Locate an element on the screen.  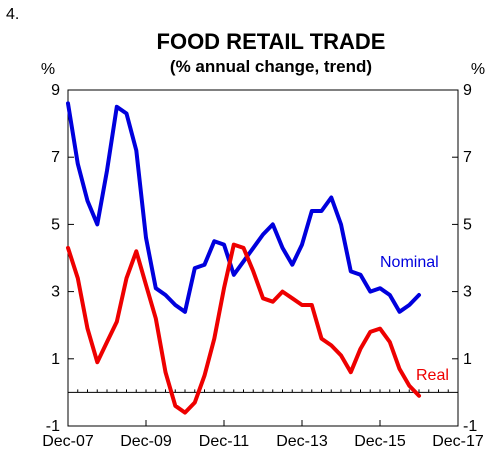
figure-number: 4. is located at coordinates (13, 14).